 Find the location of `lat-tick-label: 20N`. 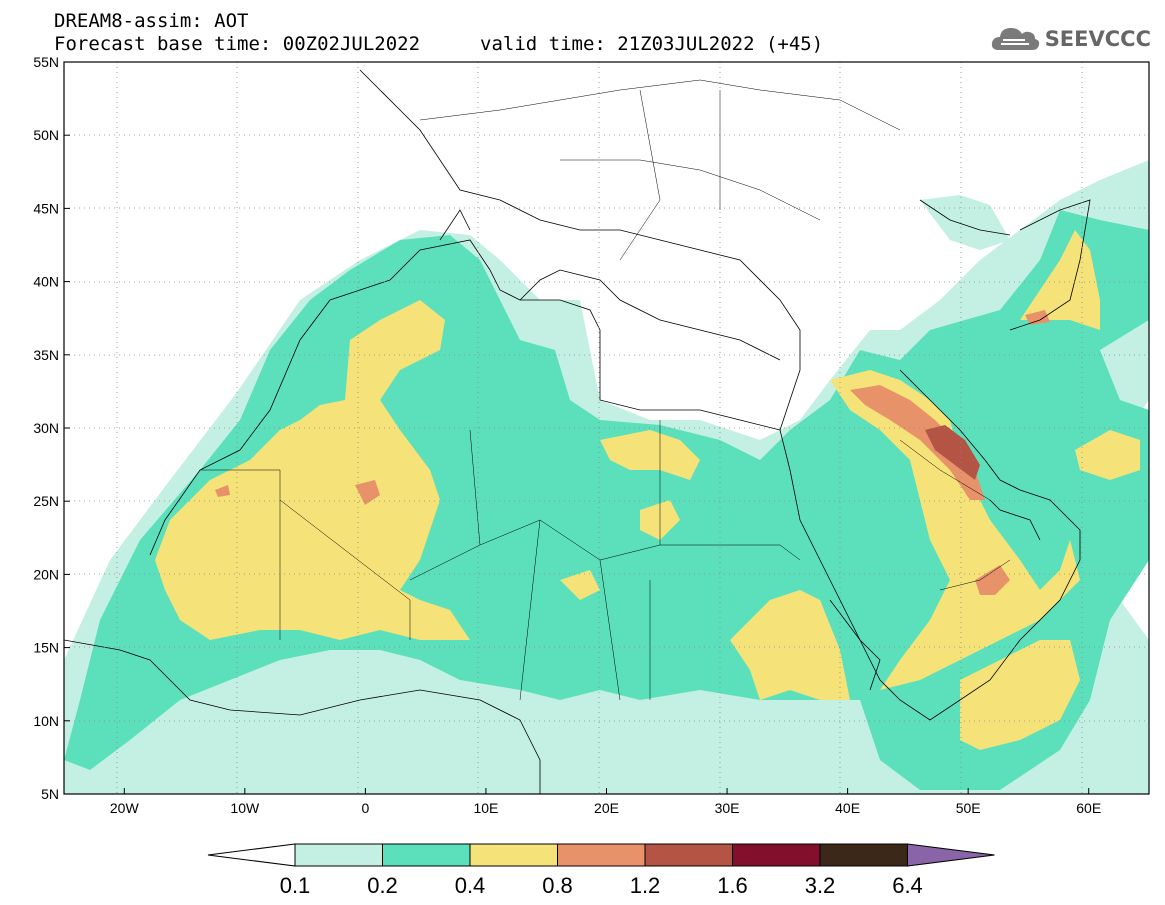

lat-tick-label: 20N is located at coordinates (46, 574).